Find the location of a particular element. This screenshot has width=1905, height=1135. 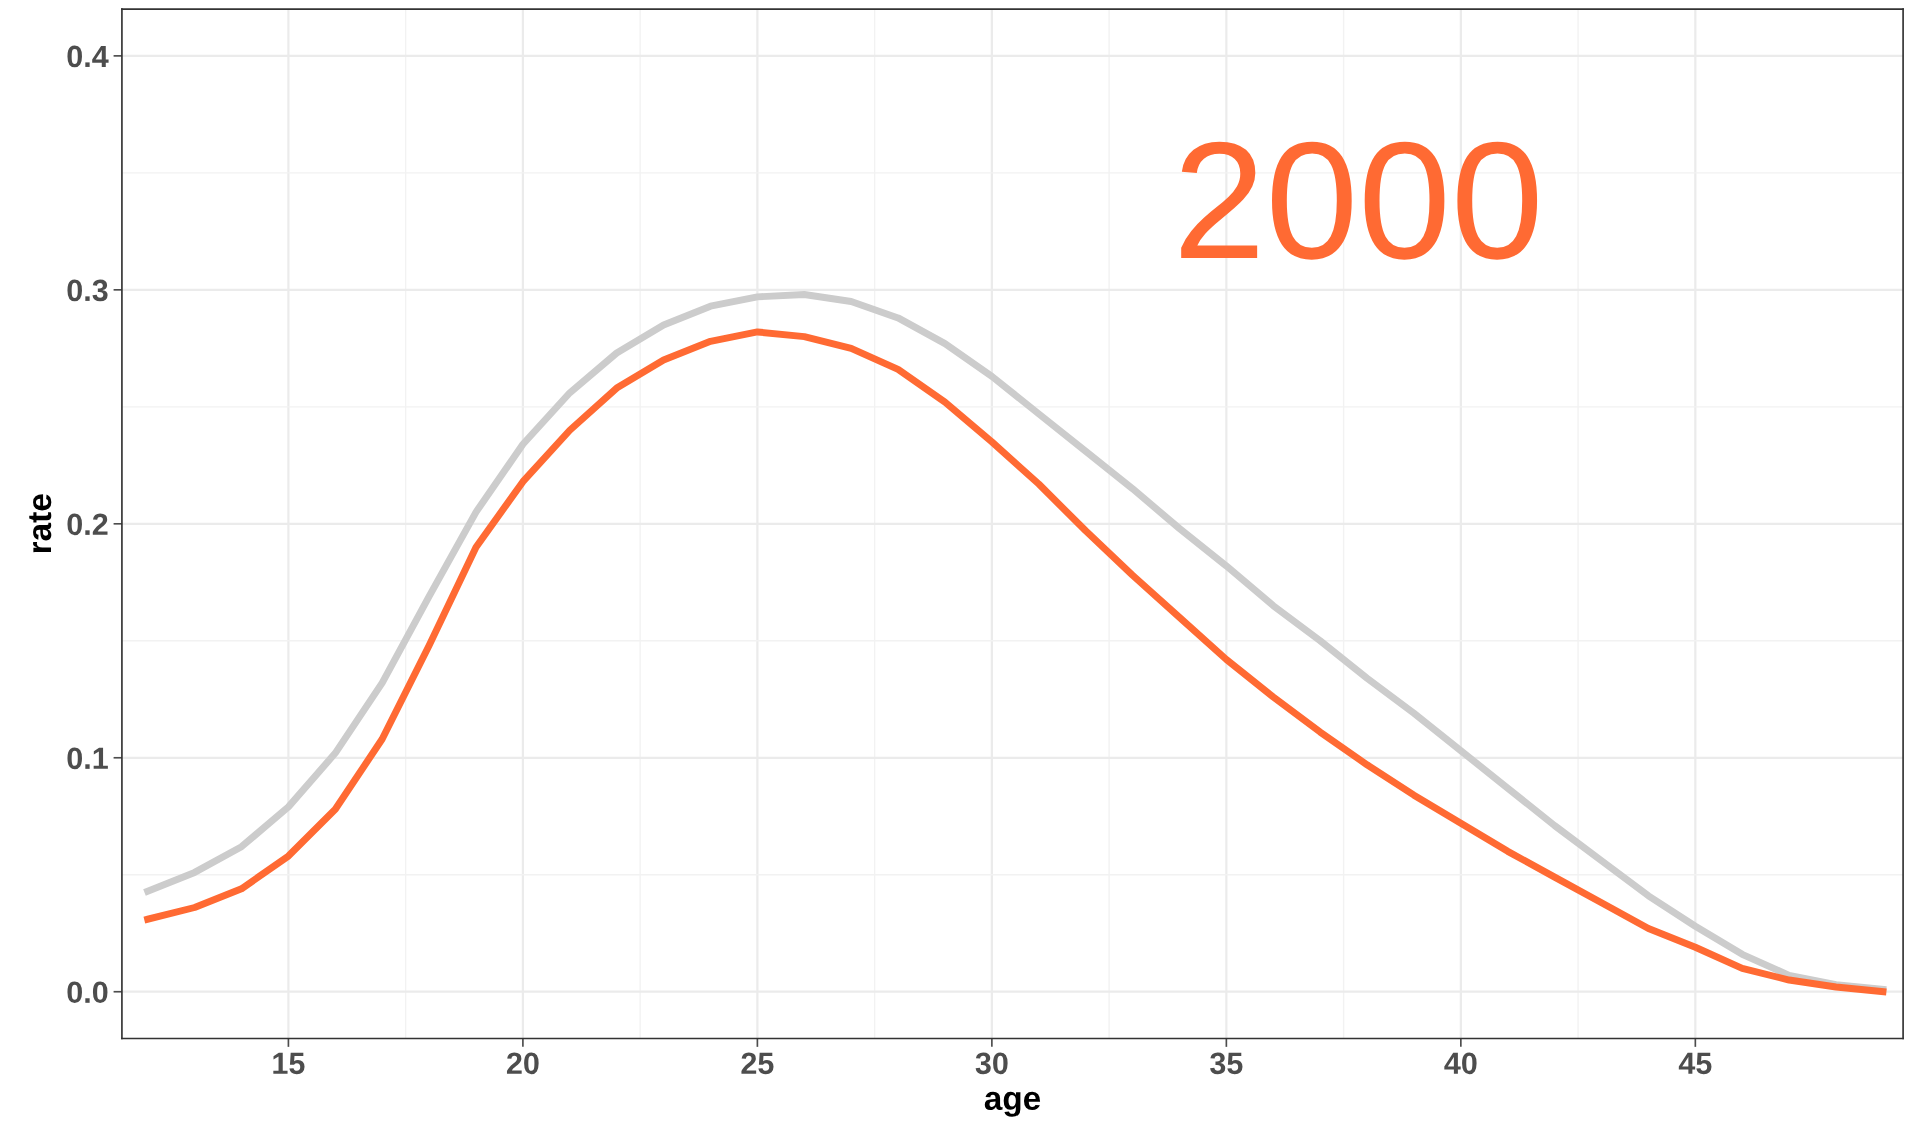

x-tick-label: 40 is located at coordinates (1460, 1063).